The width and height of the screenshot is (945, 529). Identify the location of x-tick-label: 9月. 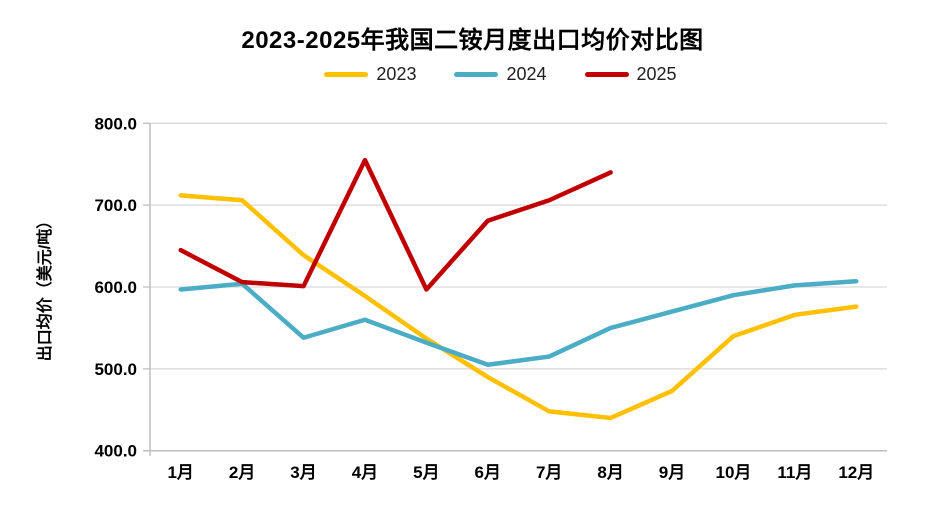
(672, 472).